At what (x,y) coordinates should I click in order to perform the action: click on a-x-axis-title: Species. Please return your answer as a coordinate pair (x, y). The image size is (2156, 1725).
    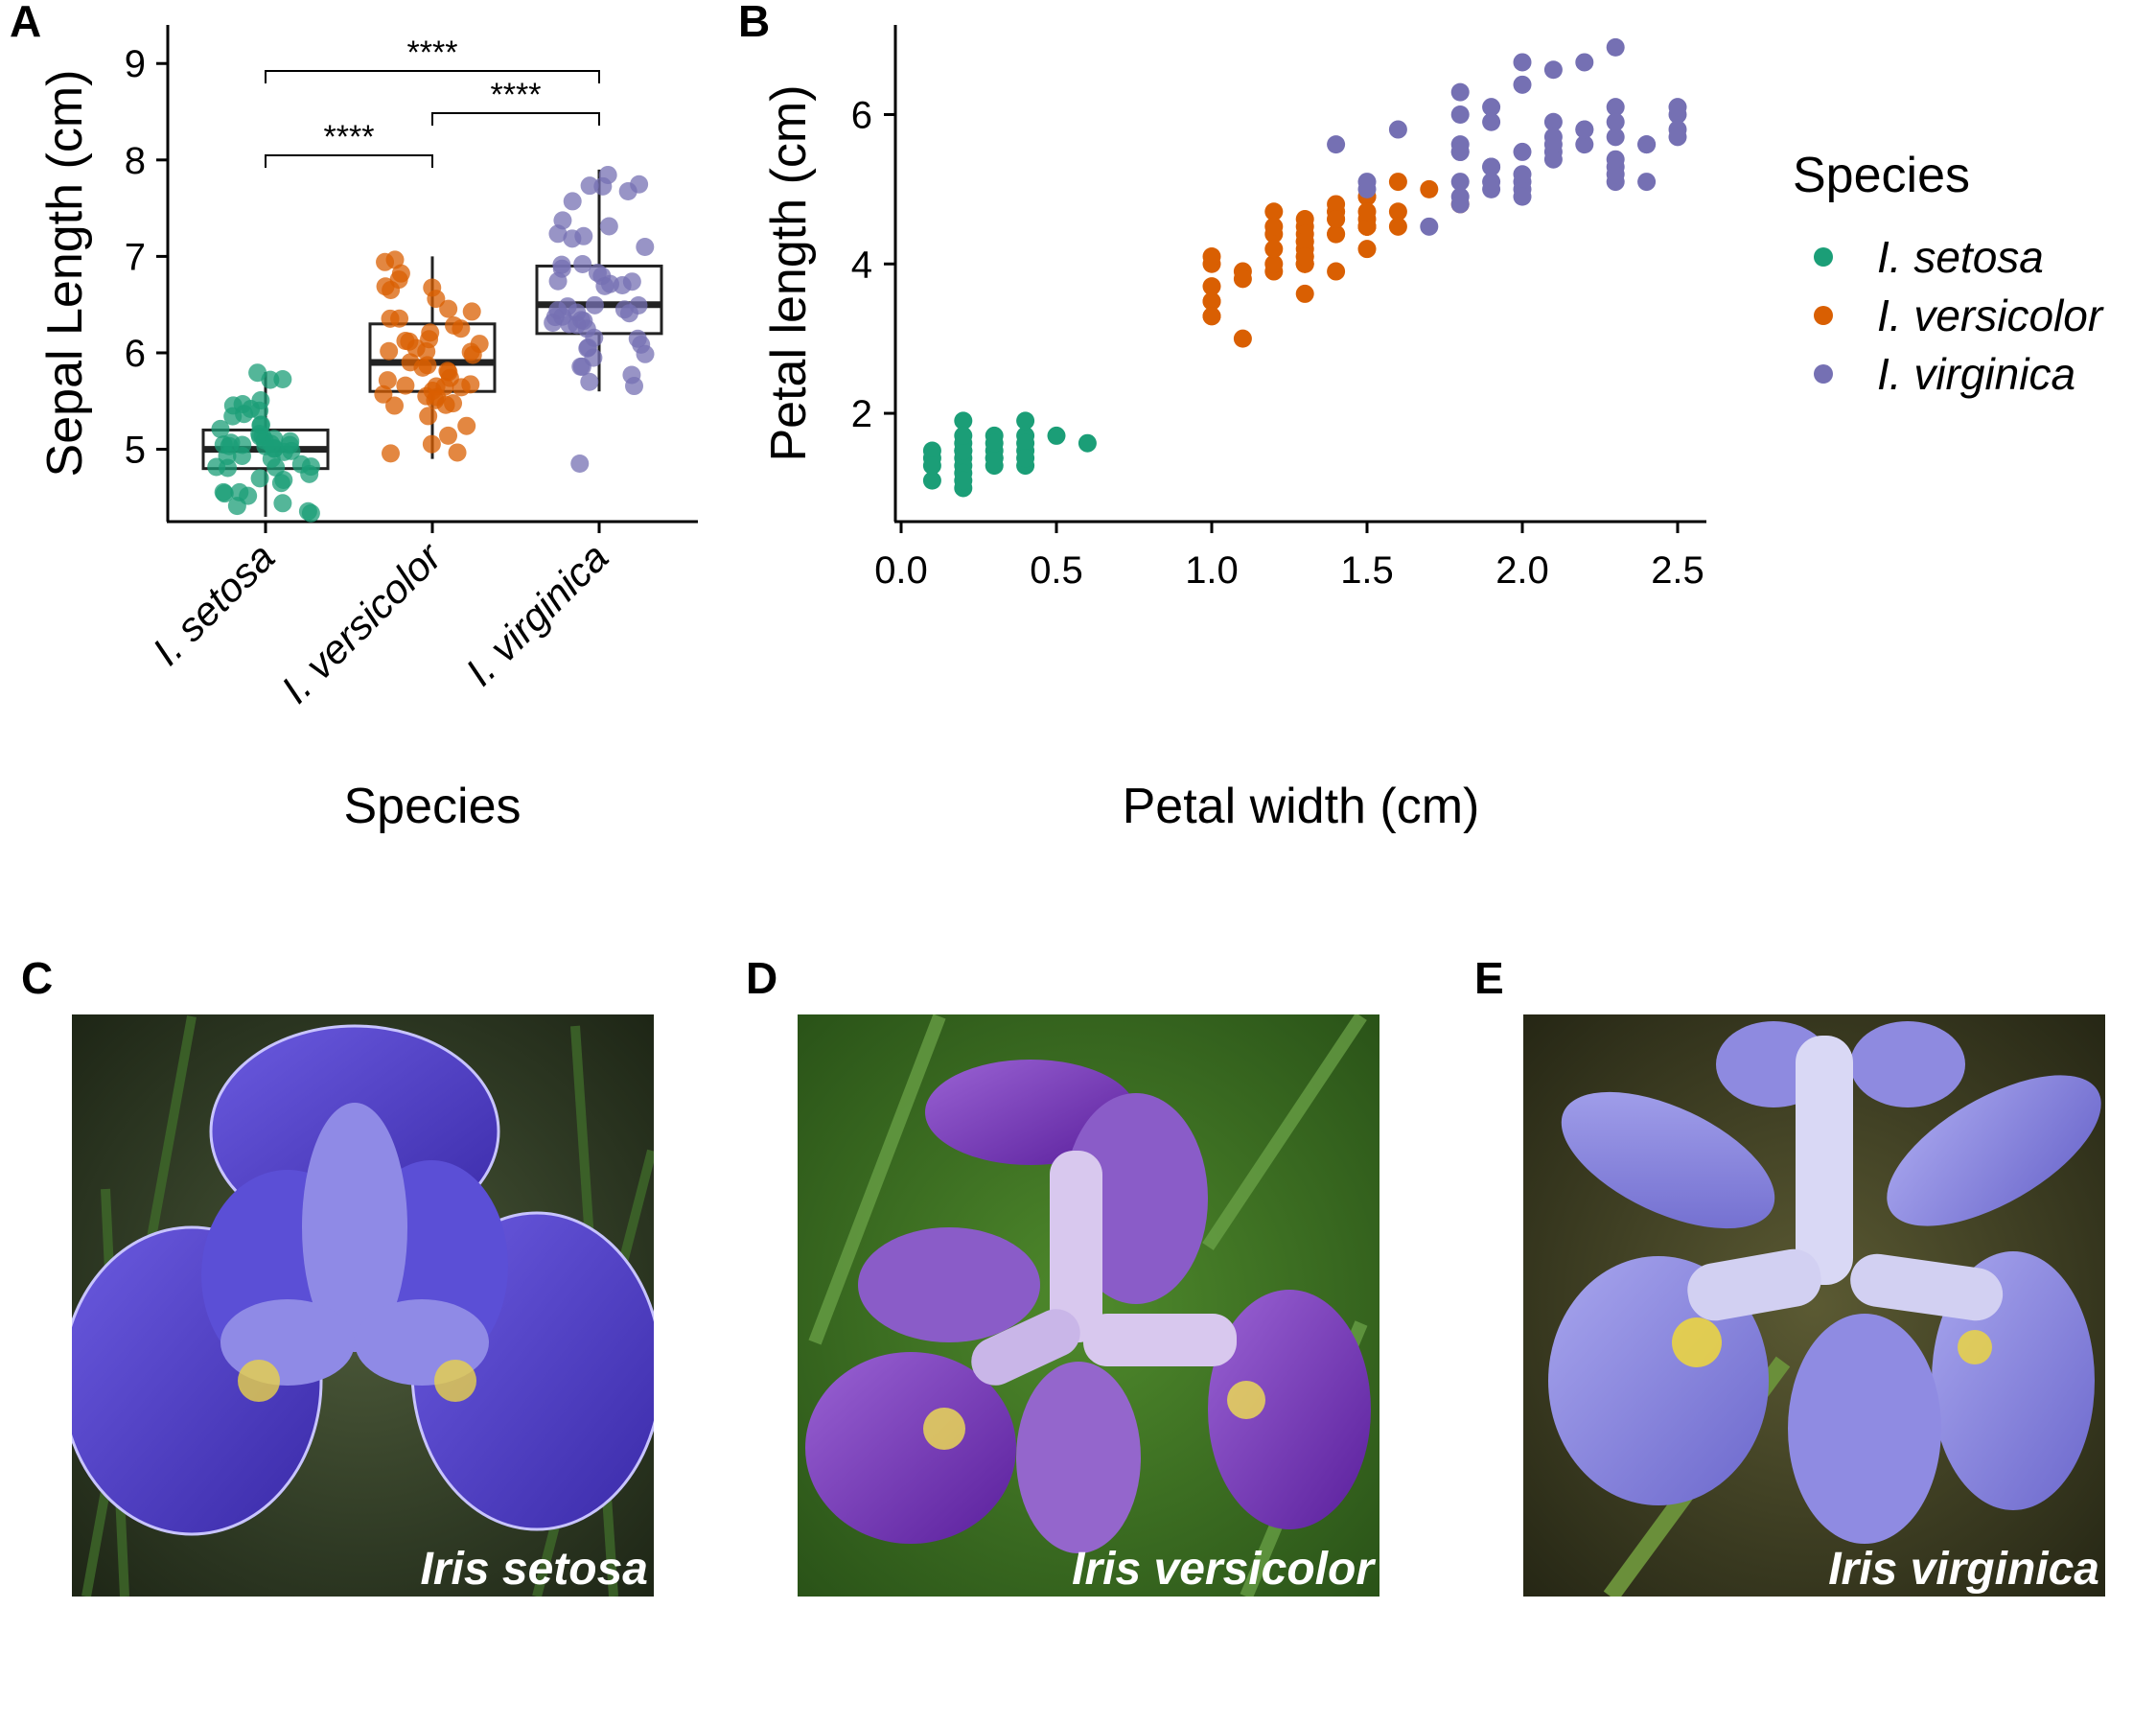
    Looking at the image, I should click on (433, 807).